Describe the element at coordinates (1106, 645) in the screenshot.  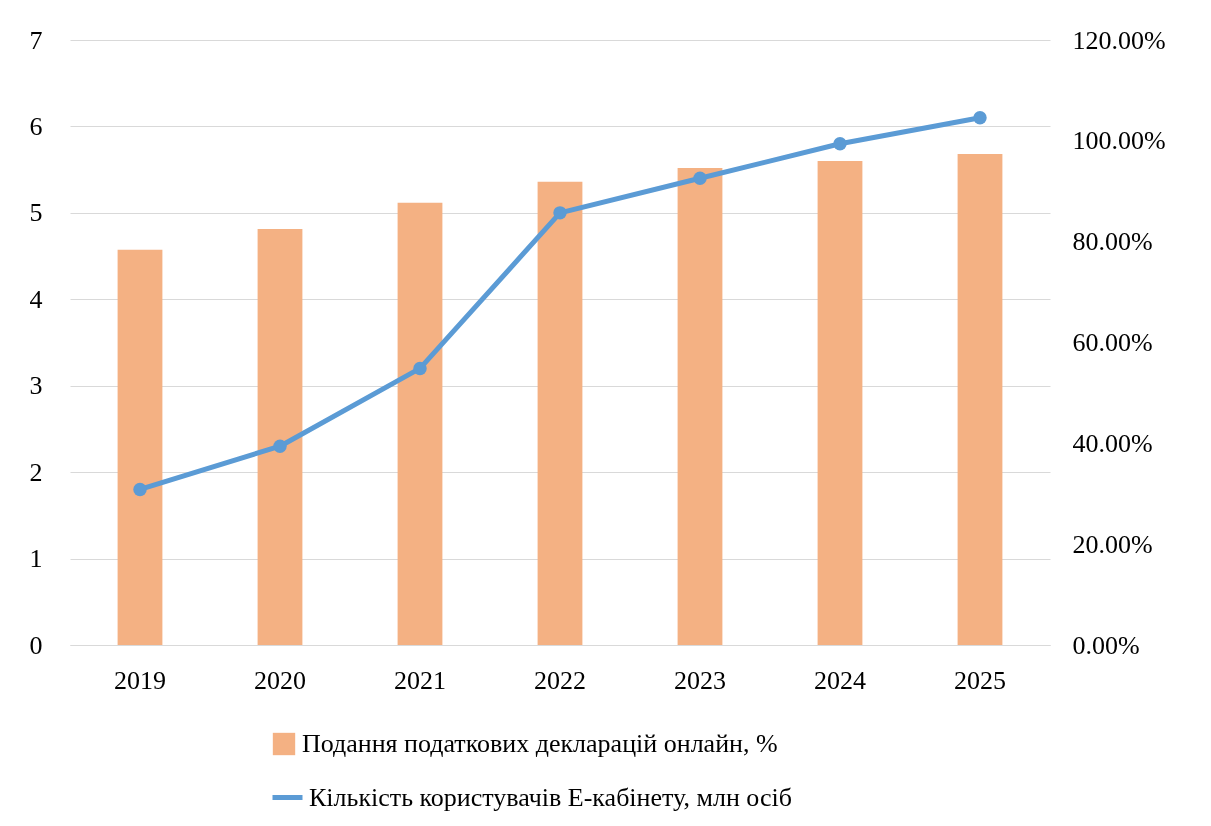
I see `y2-tick-label: 0.00%` at that location.